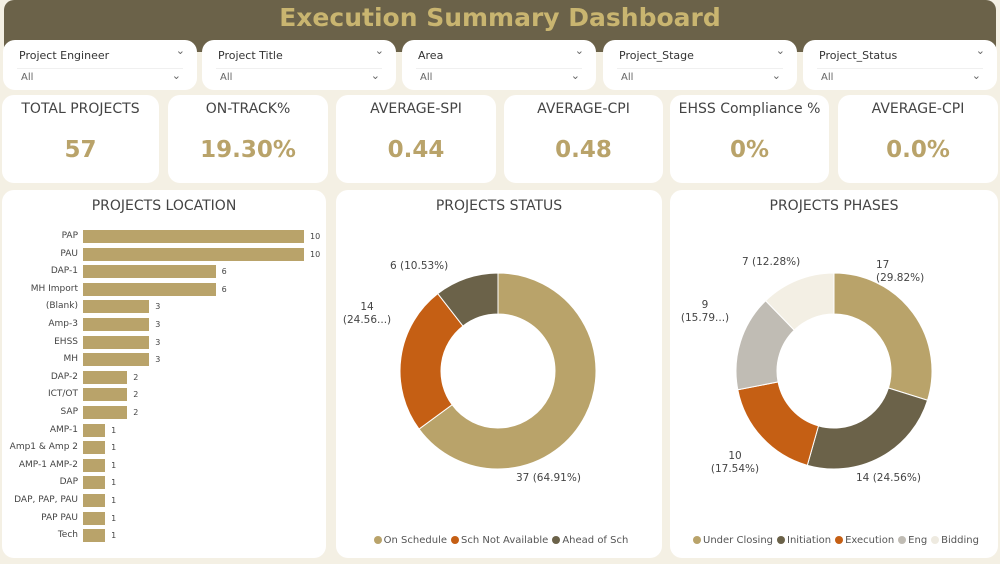 The width and height of the screenshot is (1000, 564). Describe the element at coordinates (59, 517) in the screenshot. I see `bar-category-label: PAP PAU` at that location.